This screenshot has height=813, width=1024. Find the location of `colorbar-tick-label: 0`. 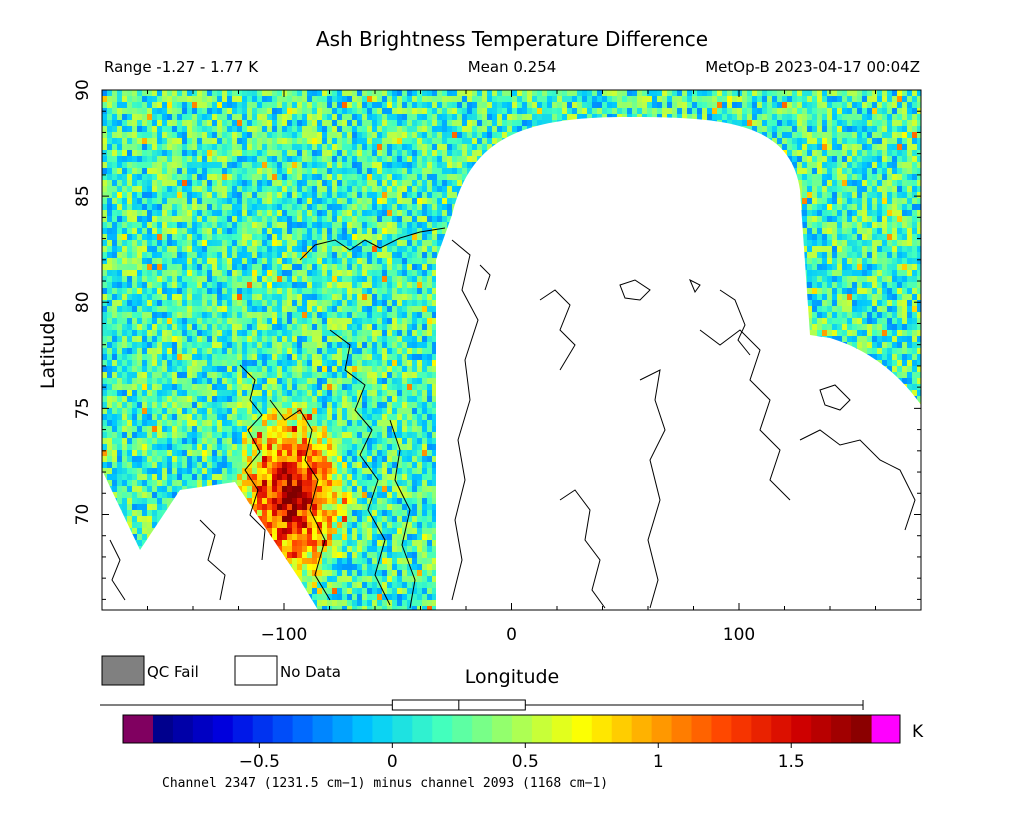

colorbar-tick-label: 0 is located at coordinates (392, 762).